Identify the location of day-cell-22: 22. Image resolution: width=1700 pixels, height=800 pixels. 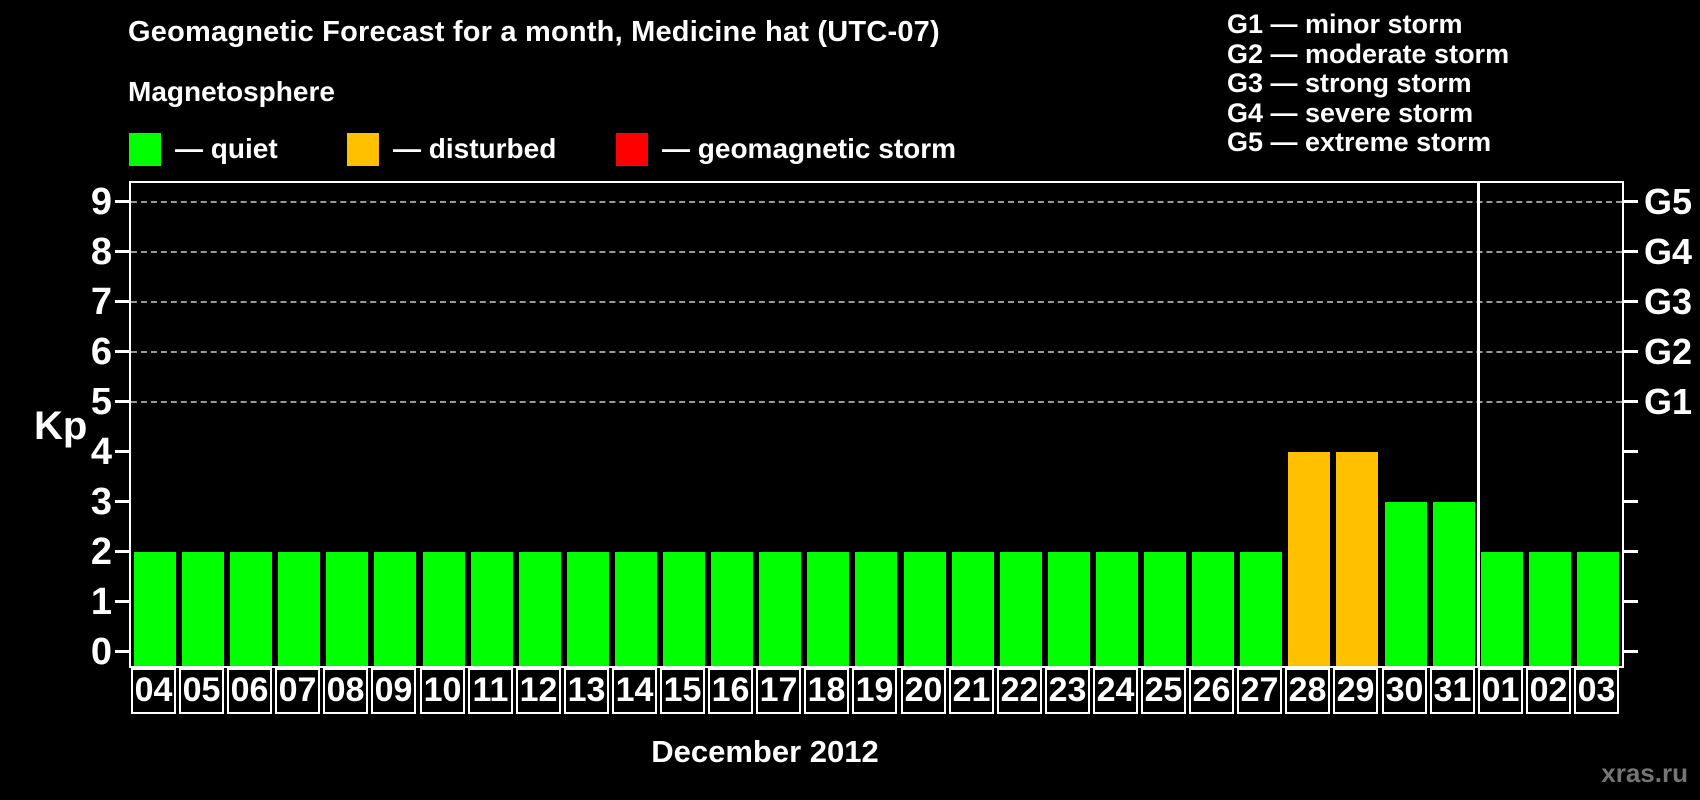
(1019, 691).